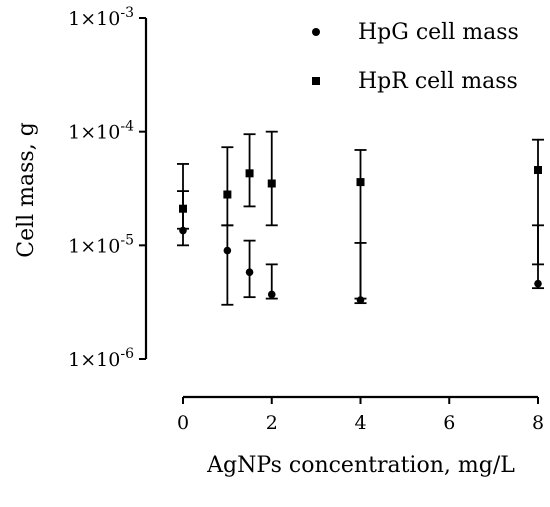  I want to click on x-tick-label: 6, so click(449, 423).